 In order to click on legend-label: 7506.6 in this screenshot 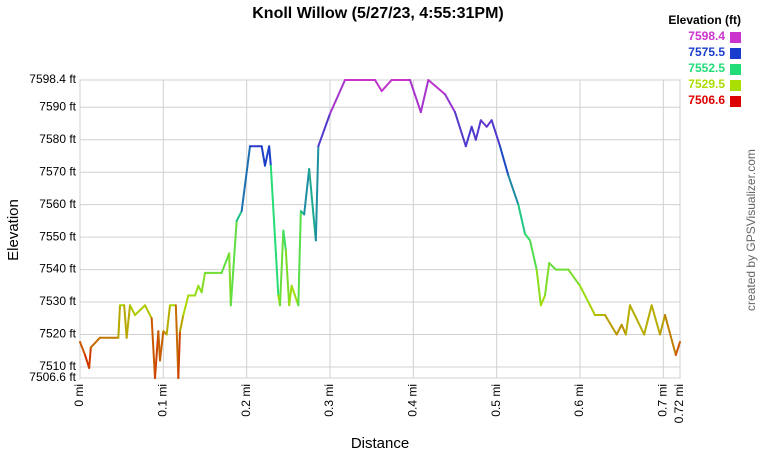, I will do `click(706, 100)`.